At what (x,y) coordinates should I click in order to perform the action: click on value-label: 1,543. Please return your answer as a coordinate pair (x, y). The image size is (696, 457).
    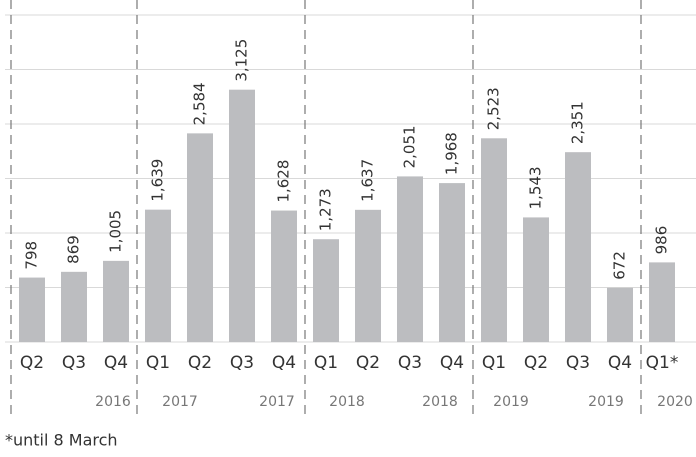
    Looking at the image, I should click on (536, 187).